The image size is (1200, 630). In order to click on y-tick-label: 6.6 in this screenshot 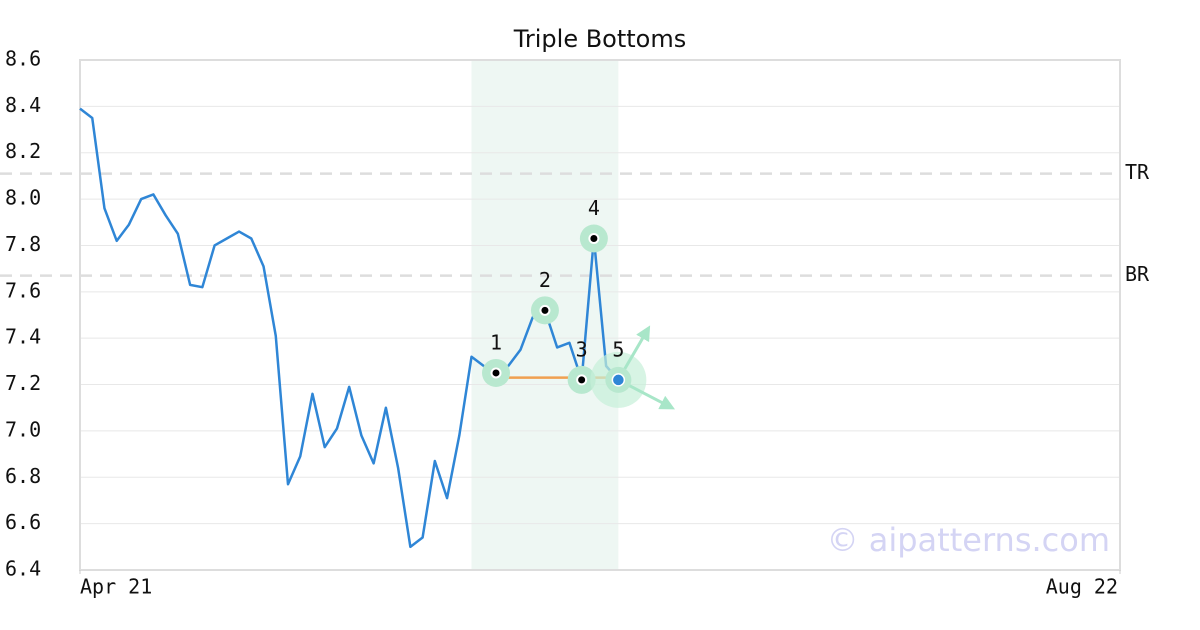, I will do `click(23, 522)`.